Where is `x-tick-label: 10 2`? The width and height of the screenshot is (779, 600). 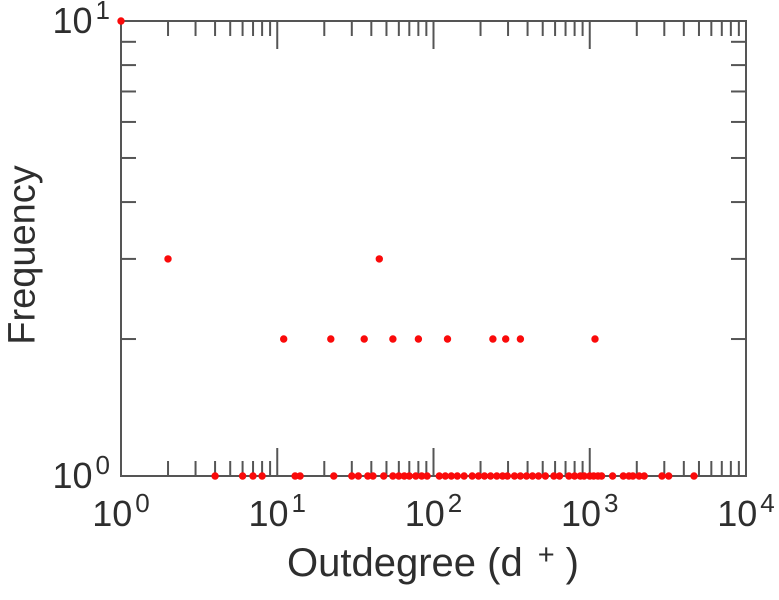
x-tick-label: 10 2 is located at coordinates (433, 512).